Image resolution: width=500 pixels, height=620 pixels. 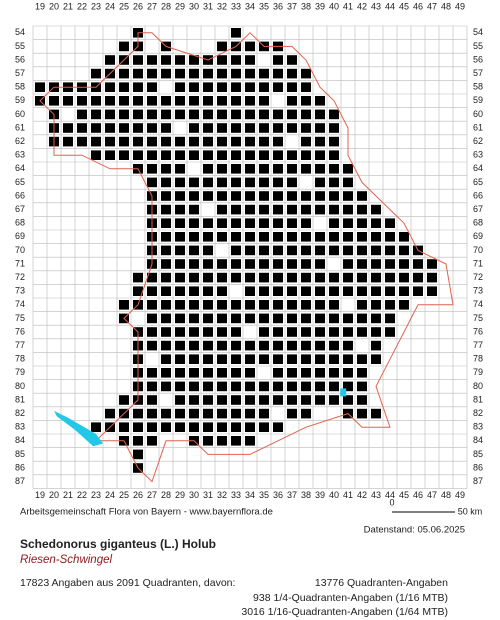 I want to click on row-label: 77, so click(x=478, y=345).